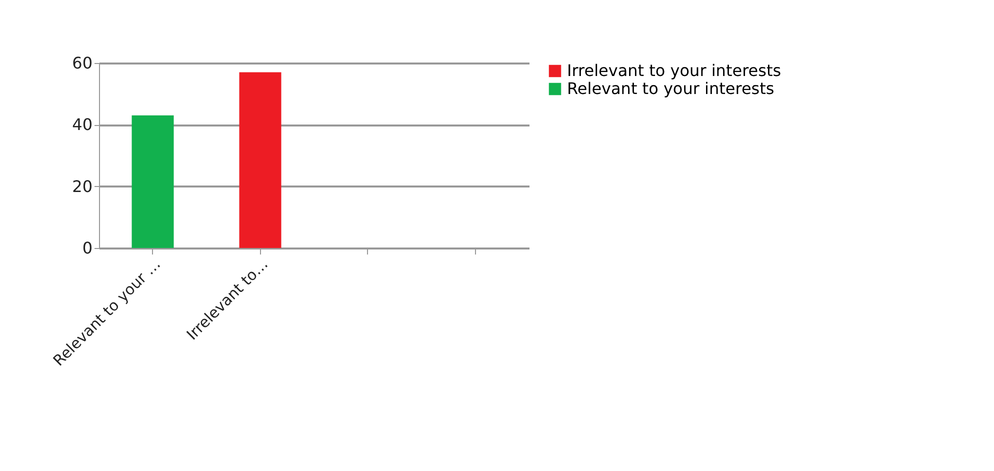 The image size is (994, 471). Describe the element at coordinates (82, 63) in the screenshot. I see `y-tick-label: 60` at that location.